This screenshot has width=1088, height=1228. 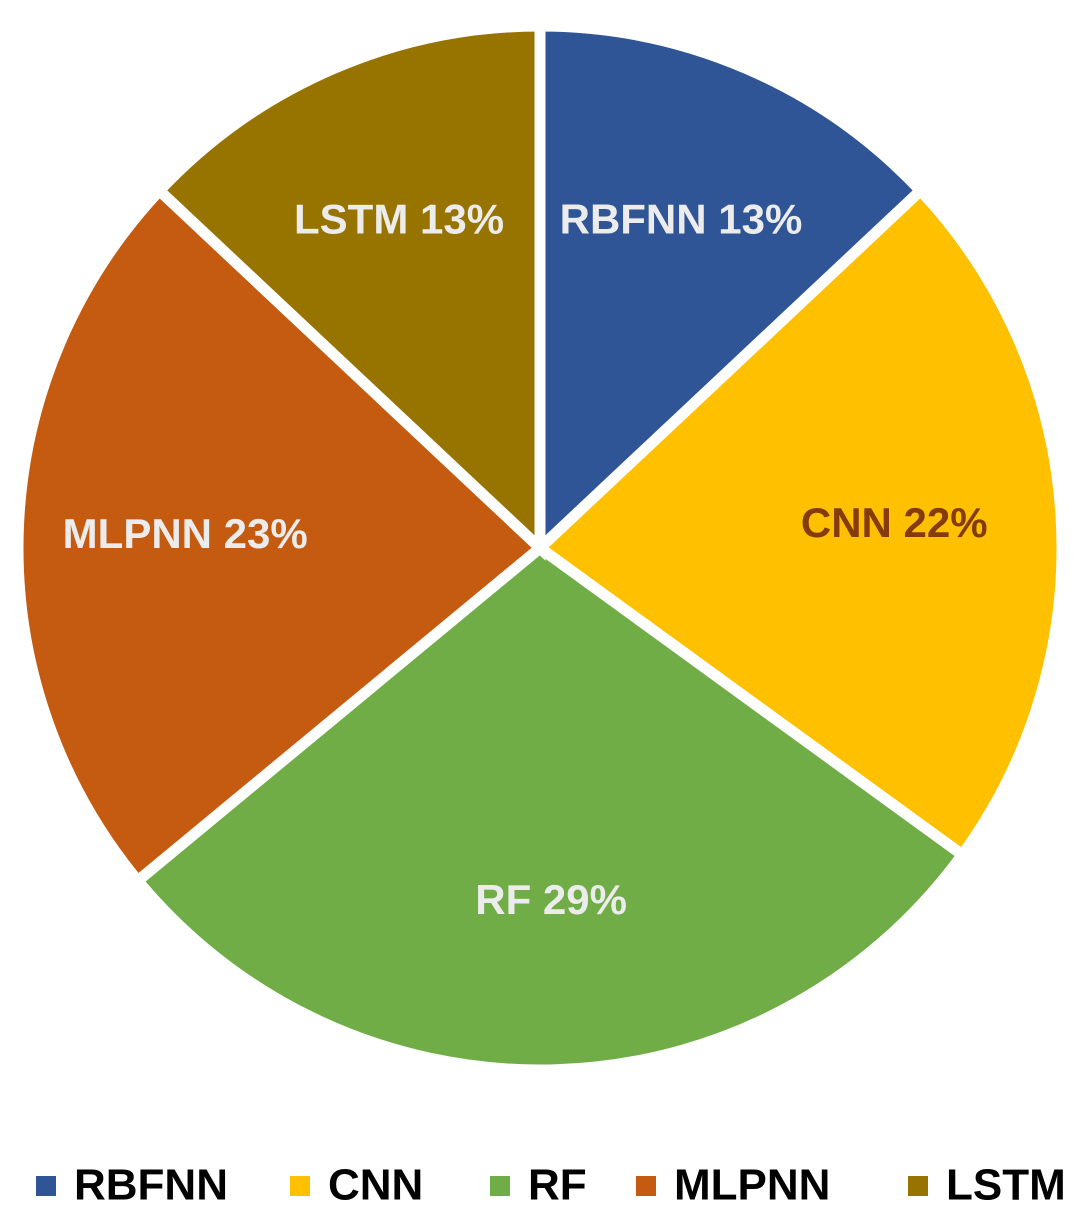 What do you see at coordinates (681, 218) in the screenshot?
I see `data-label: RBFNN 13%` at bounding box center [681, 218].